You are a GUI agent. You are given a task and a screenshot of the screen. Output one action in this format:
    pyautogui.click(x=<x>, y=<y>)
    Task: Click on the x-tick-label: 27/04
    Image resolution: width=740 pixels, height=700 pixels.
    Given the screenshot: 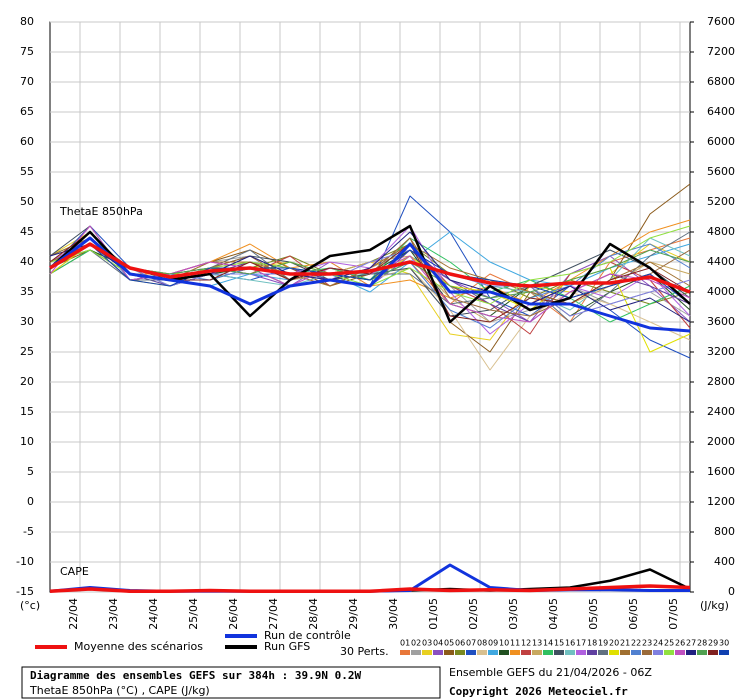 What is the action you would take?
    pyautogui.click(x=273, y=614)
    